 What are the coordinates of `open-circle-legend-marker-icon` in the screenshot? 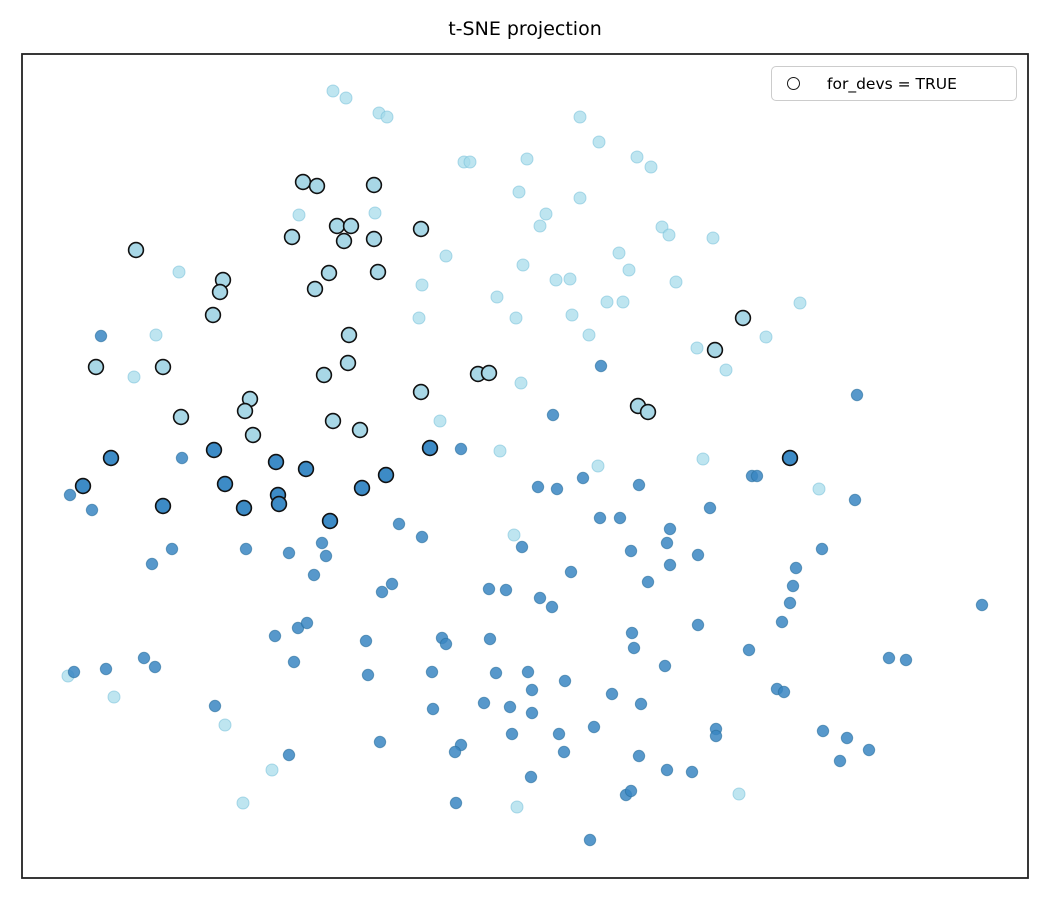 It's located at (793, 83).